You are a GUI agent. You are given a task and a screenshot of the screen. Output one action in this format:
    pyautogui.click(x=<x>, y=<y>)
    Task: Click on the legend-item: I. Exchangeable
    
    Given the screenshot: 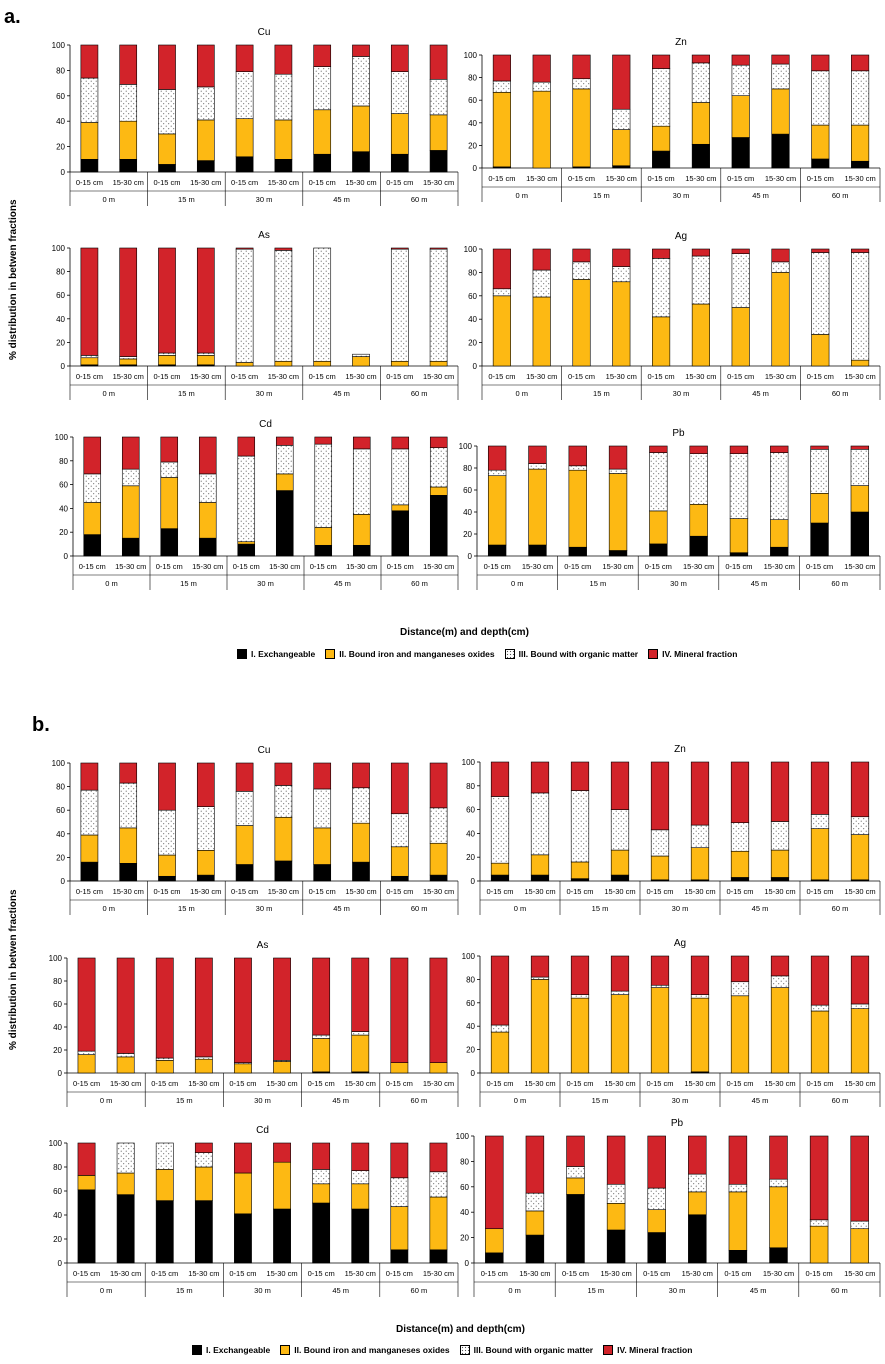 What is the action you would take?
    pyautogui.click(x=276, y=654)
    